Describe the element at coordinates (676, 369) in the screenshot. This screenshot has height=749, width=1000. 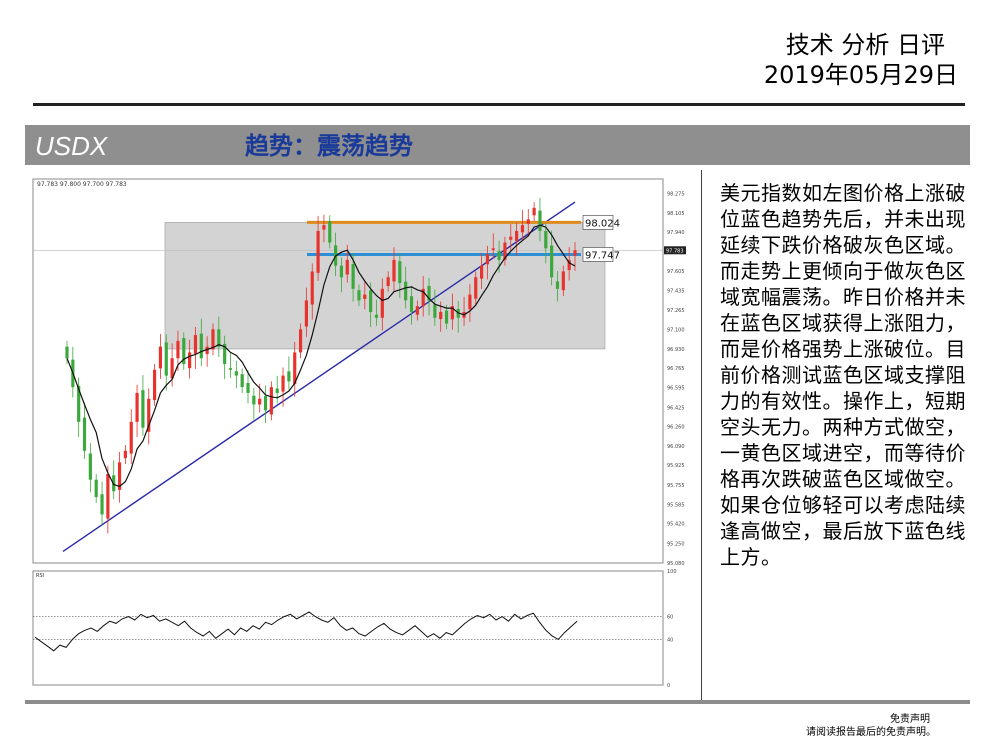
I see `price-tick-label: 96.765` at that location.